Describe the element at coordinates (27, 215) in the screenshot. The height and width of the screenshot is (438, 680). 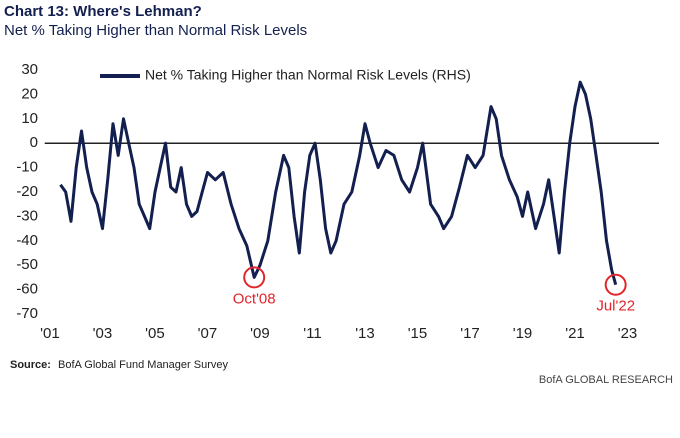
I see `y-tick-label: -30` at that location.